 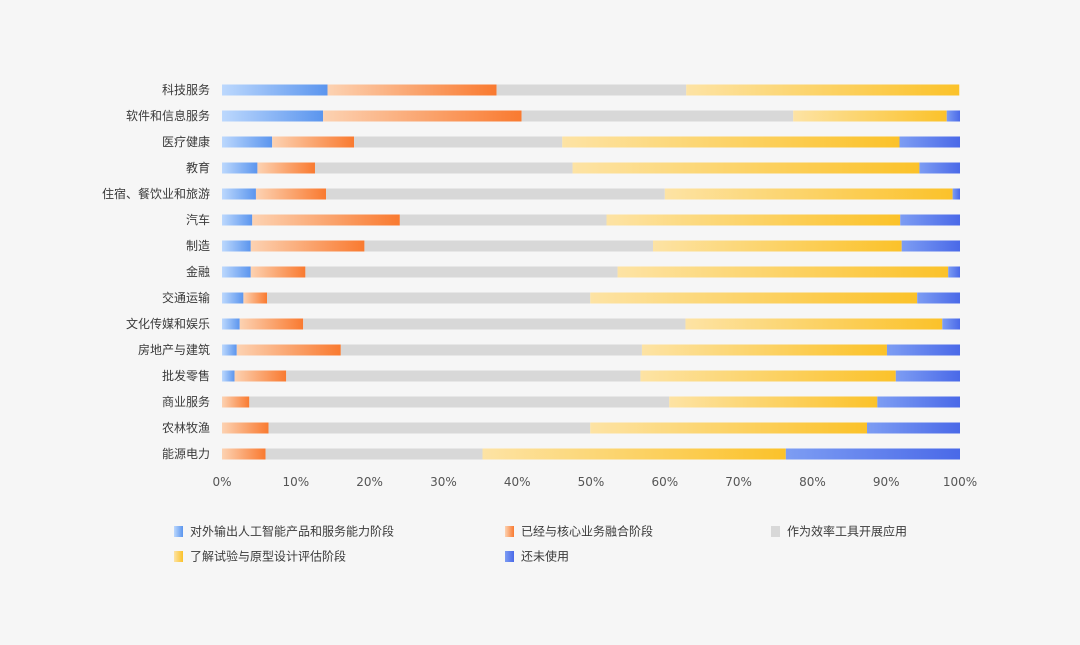 I want to click on category-label: 软件和信息服务, so click(x=168, y=115).